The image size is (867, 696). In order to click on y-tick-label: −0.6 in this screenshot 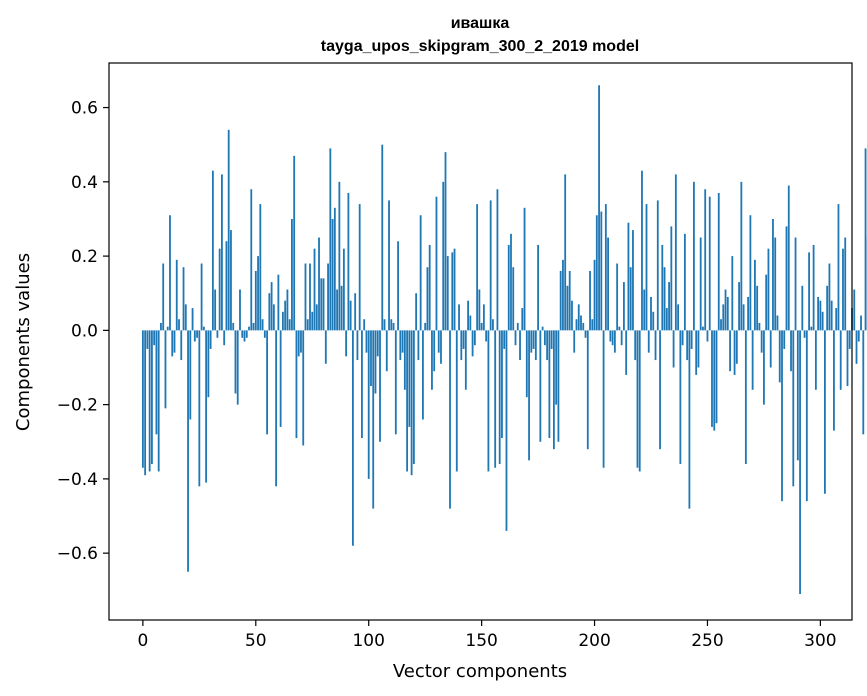, I will do `click(77, 554)`.